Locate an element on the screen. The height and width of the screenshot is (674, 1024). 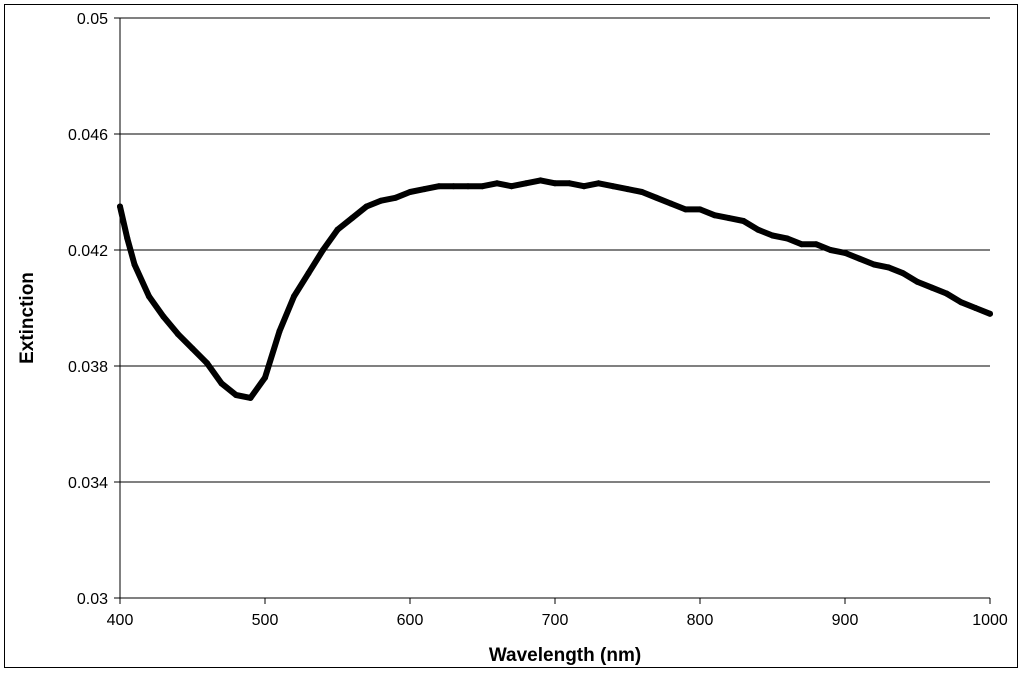
x-tick-label: 700 is located at coordinates (555, 620).